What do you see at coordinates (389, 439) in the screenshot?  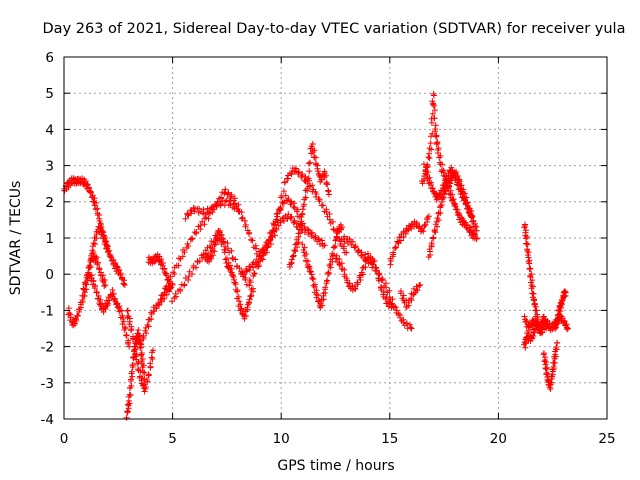 I see `x-tick-label: 15` at bounding box center [389, 439].